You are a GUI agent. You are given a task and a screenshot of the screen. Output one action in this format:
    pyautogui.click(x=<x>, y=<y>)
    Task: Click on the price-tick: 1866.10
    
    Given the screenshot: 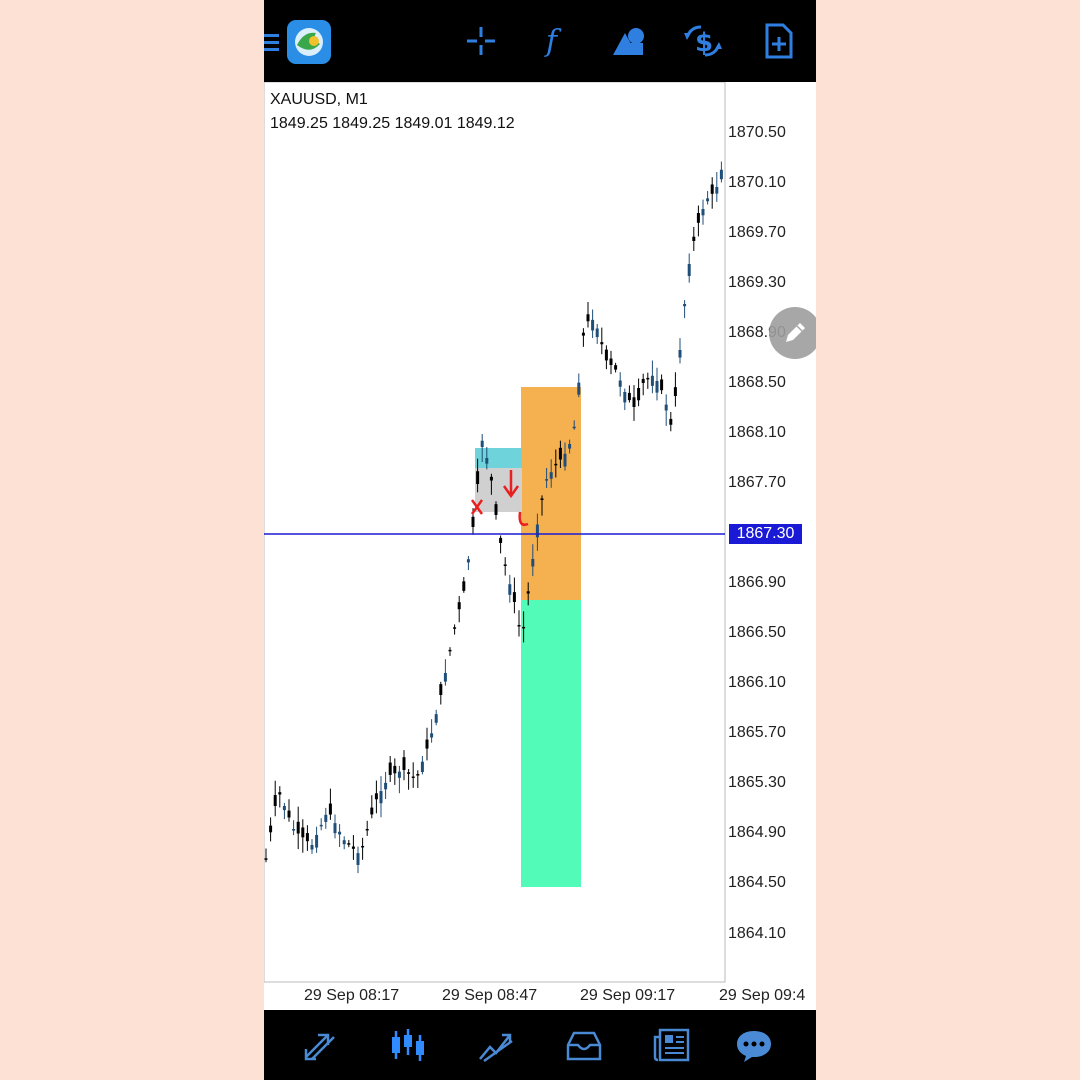 What is the action you would take?
    pyautogui.click(x=757, y=682)
    